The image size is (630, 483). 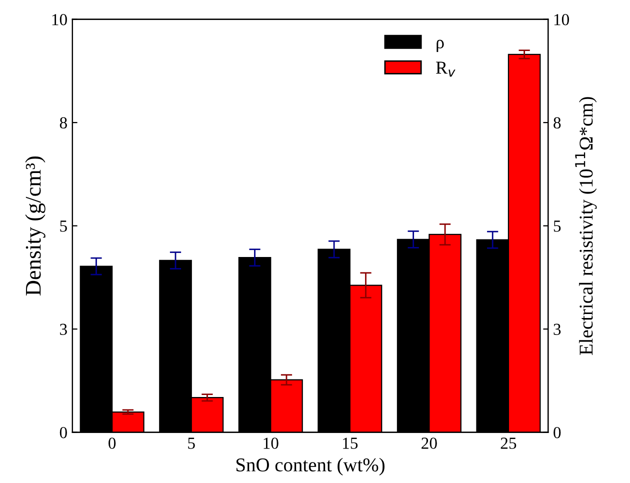 I want to click on x-tick-label: 0, so click(x=112, y=443).